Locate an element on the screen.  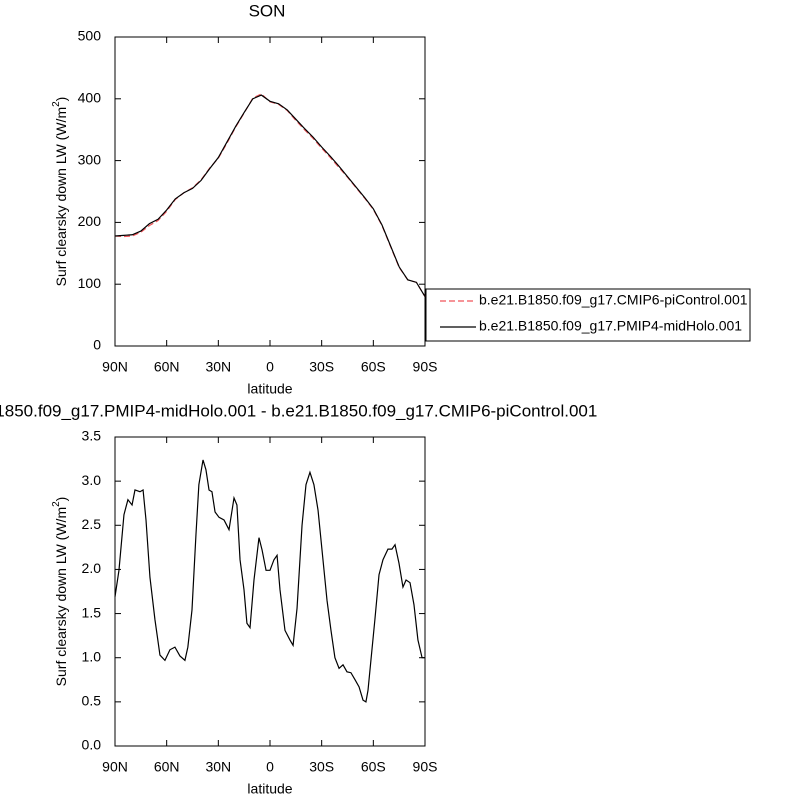
y-tick-label: 0 is located at coordinates (97, 345).